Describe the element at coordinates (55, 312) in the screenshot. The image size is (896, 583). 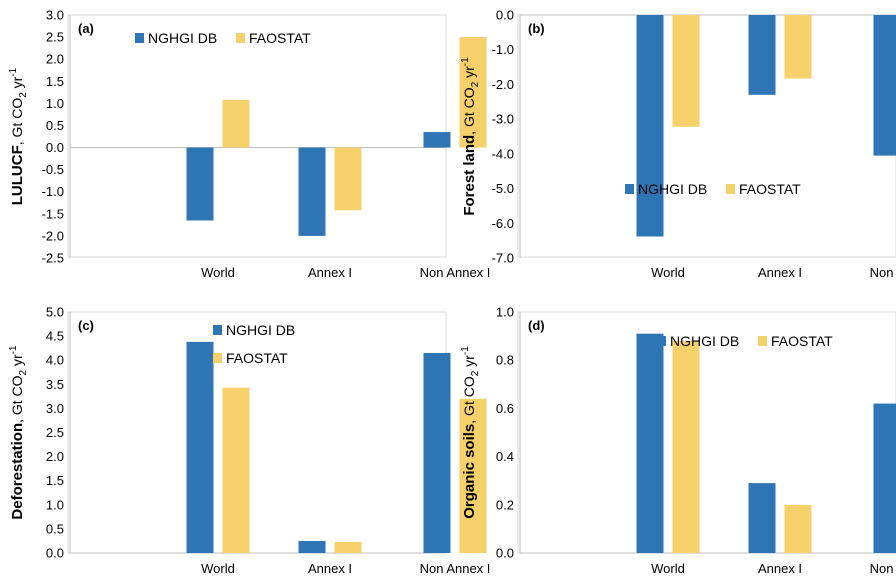
I see `y-tick-label: 5.0` at that location.